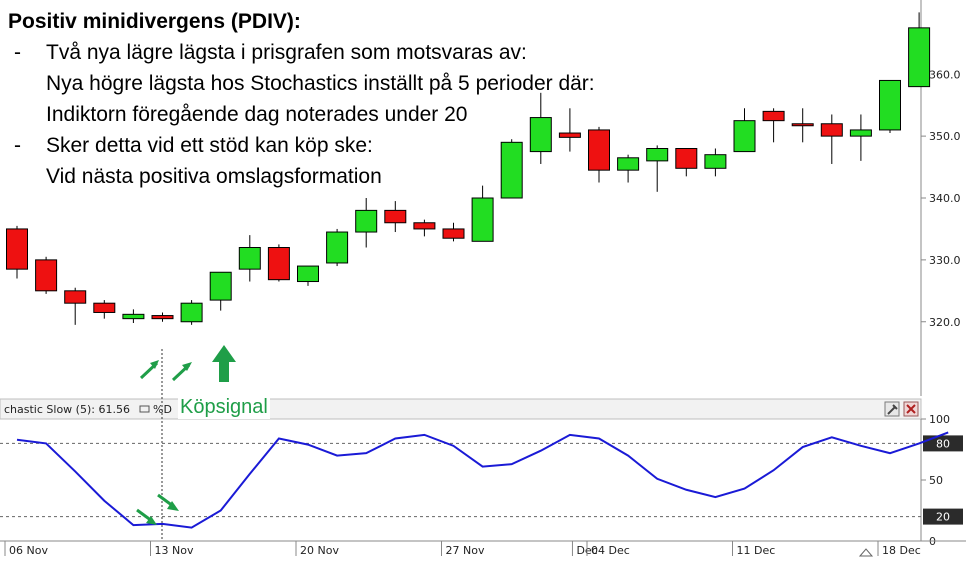 This screenshot has height=566, width=966. I want to click on price-tick-label: 340.0, so click(945, 198).